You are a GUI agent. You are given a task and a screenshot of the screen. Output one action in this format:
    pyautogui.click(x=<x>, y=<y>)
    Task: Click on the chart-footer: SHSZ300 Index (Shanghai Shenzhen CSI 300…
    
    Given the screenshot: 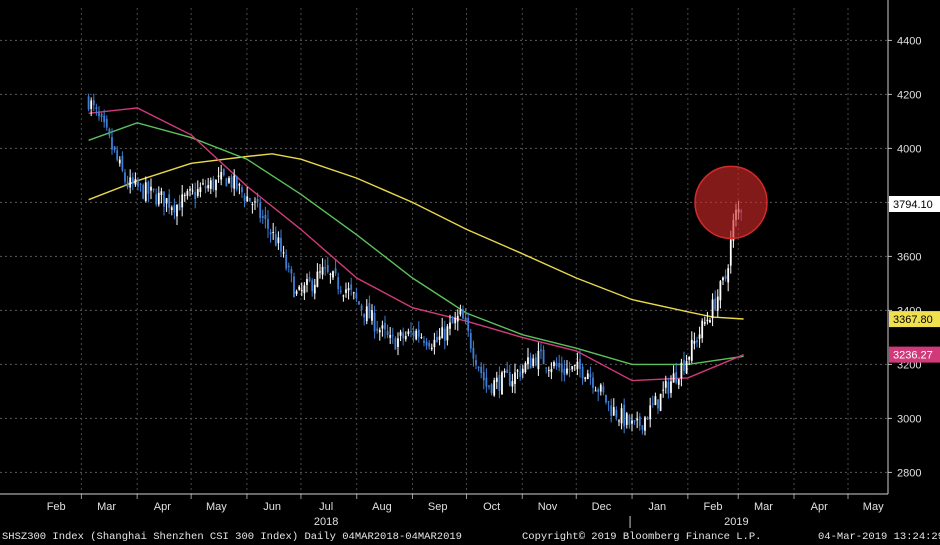 What is the action you would take?
    pyautogui.click(x=470, y=537)
    